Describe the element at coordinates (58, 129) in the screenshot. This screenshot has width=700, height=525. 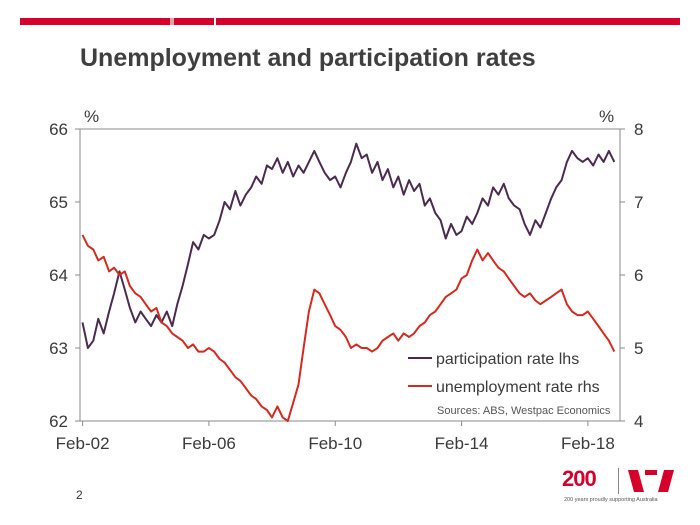
I see `left-axis-tick-label: 66` at that location.